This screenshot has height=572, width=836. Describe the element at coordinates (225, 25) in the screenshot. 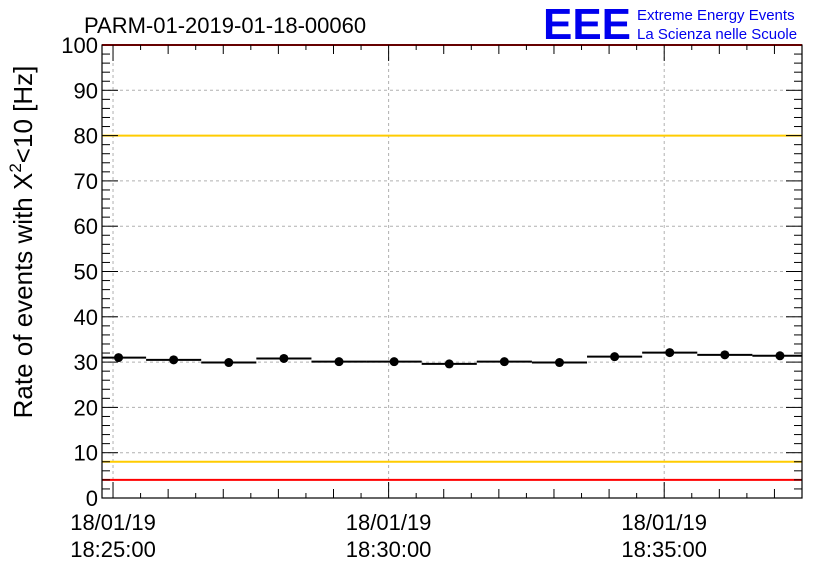

I see `chart-title: PARM-01-2019-01-18-00060` at that location.